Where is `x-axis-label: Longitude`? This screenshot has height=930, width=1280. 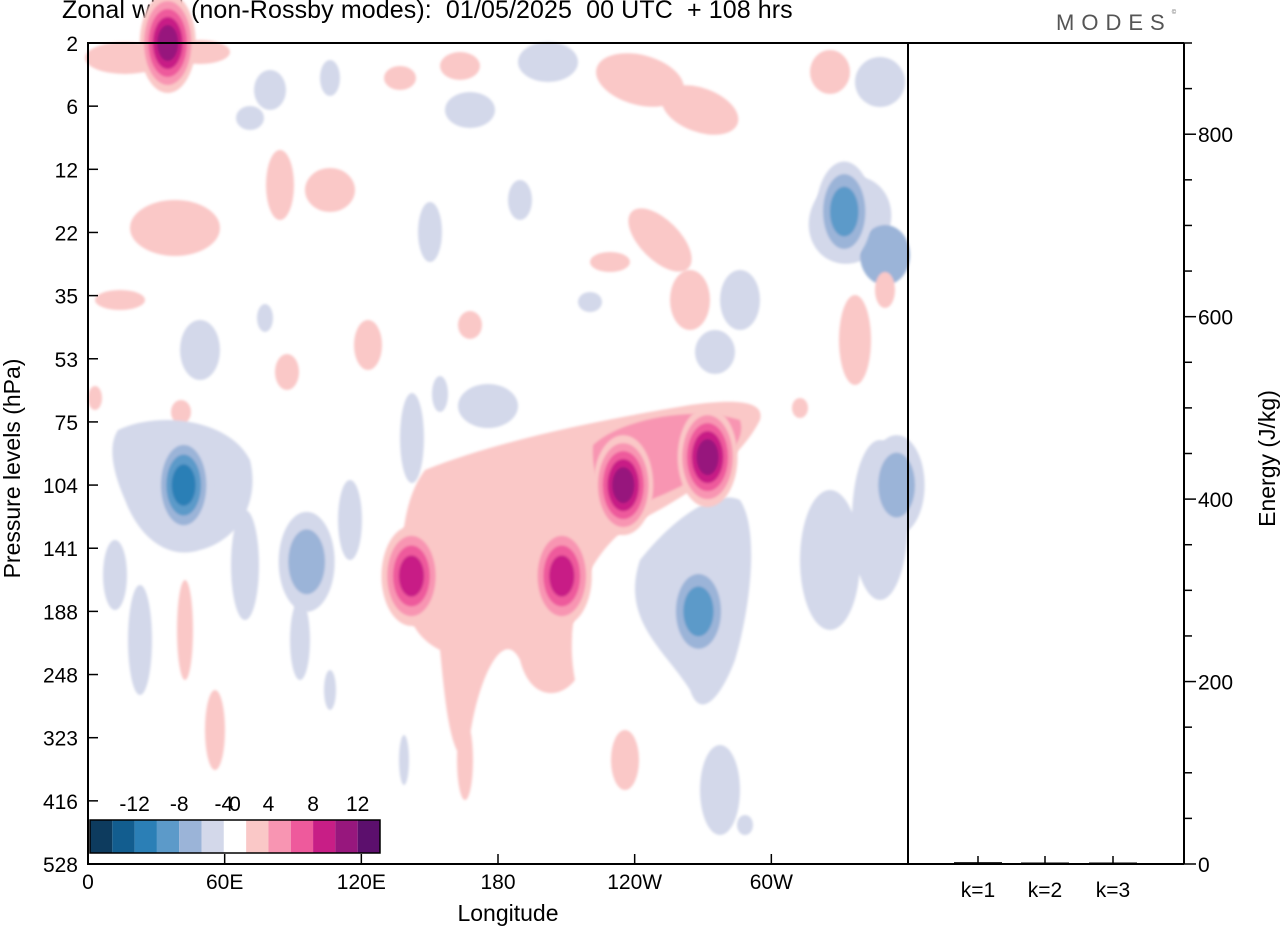
x-axis-label: Longitude is located at coordinates (507, 913).